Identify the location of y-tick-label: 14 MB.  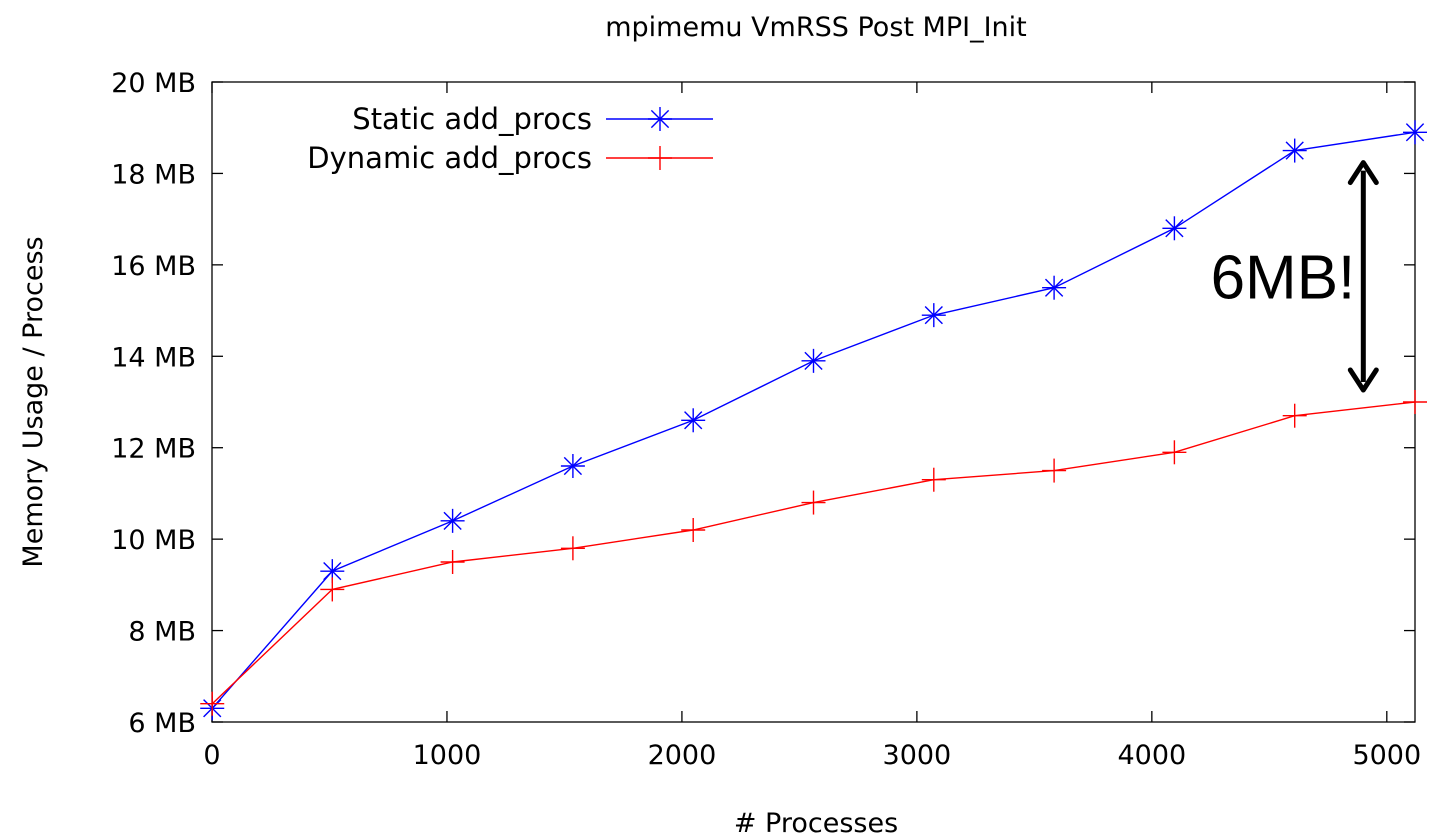
(153, 357).